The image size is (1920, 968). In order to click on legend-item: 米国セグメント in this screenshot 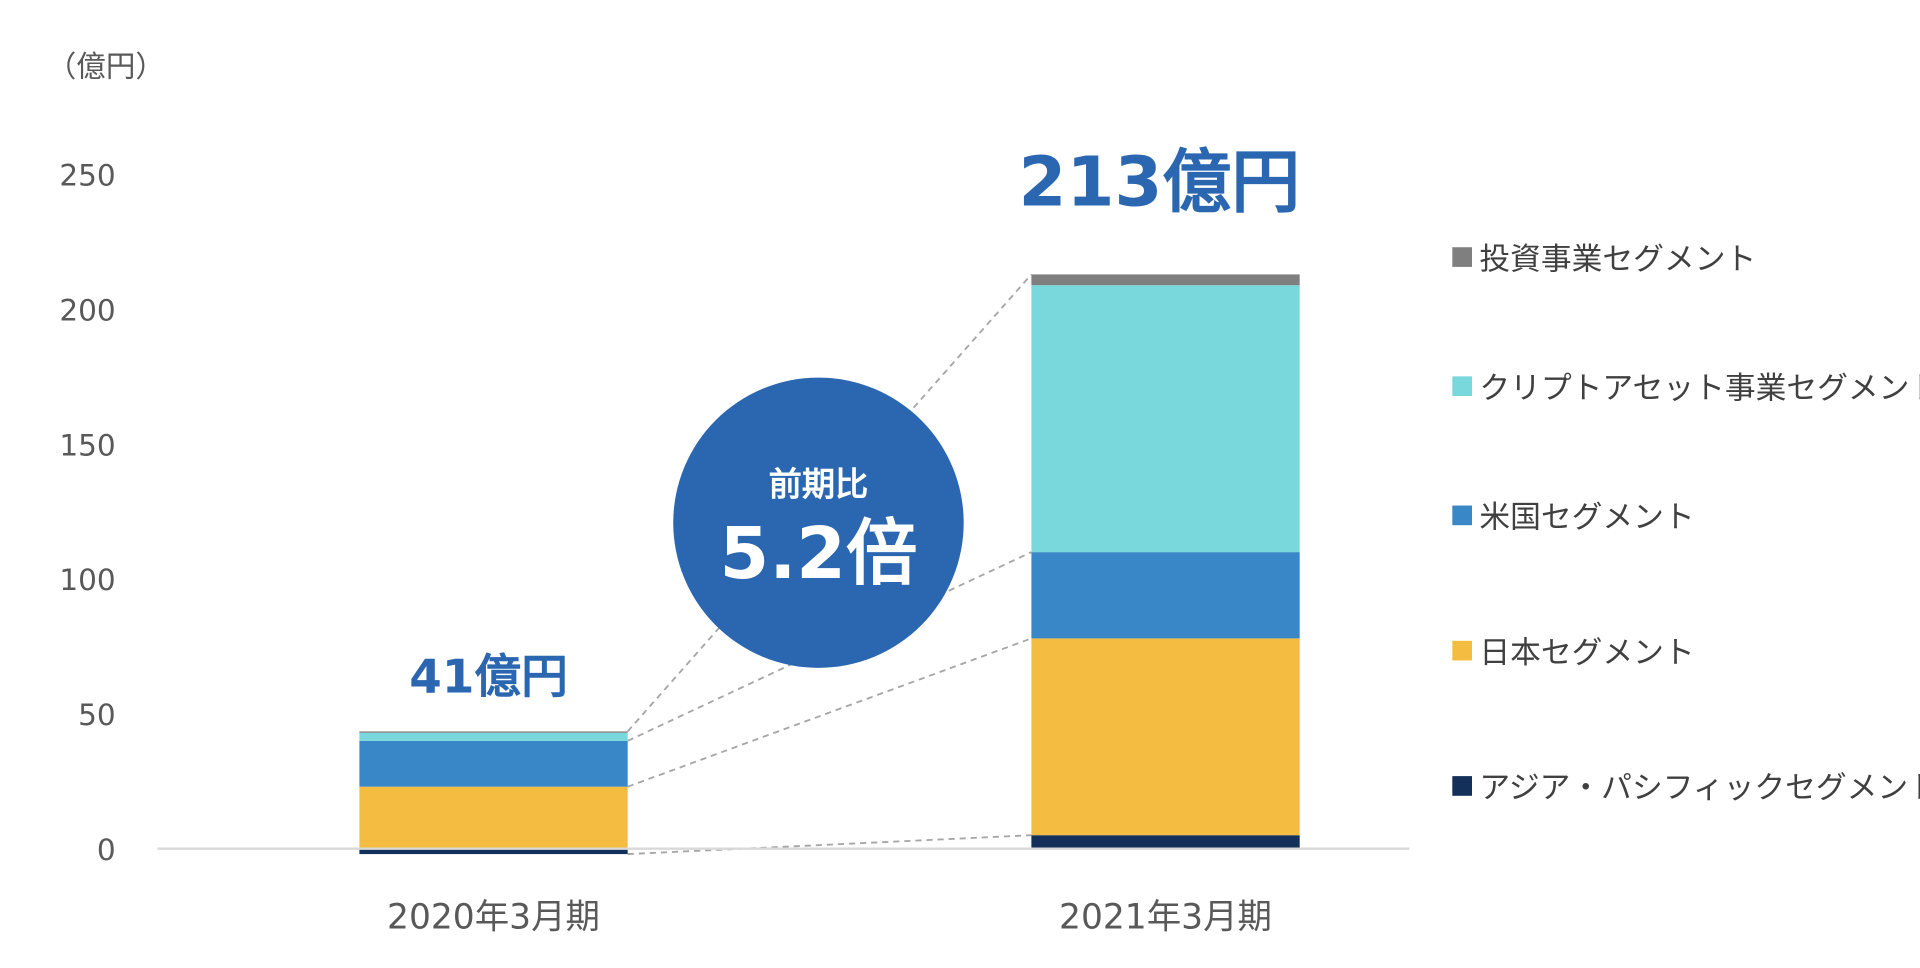, I will do `click(1573, 518)`.